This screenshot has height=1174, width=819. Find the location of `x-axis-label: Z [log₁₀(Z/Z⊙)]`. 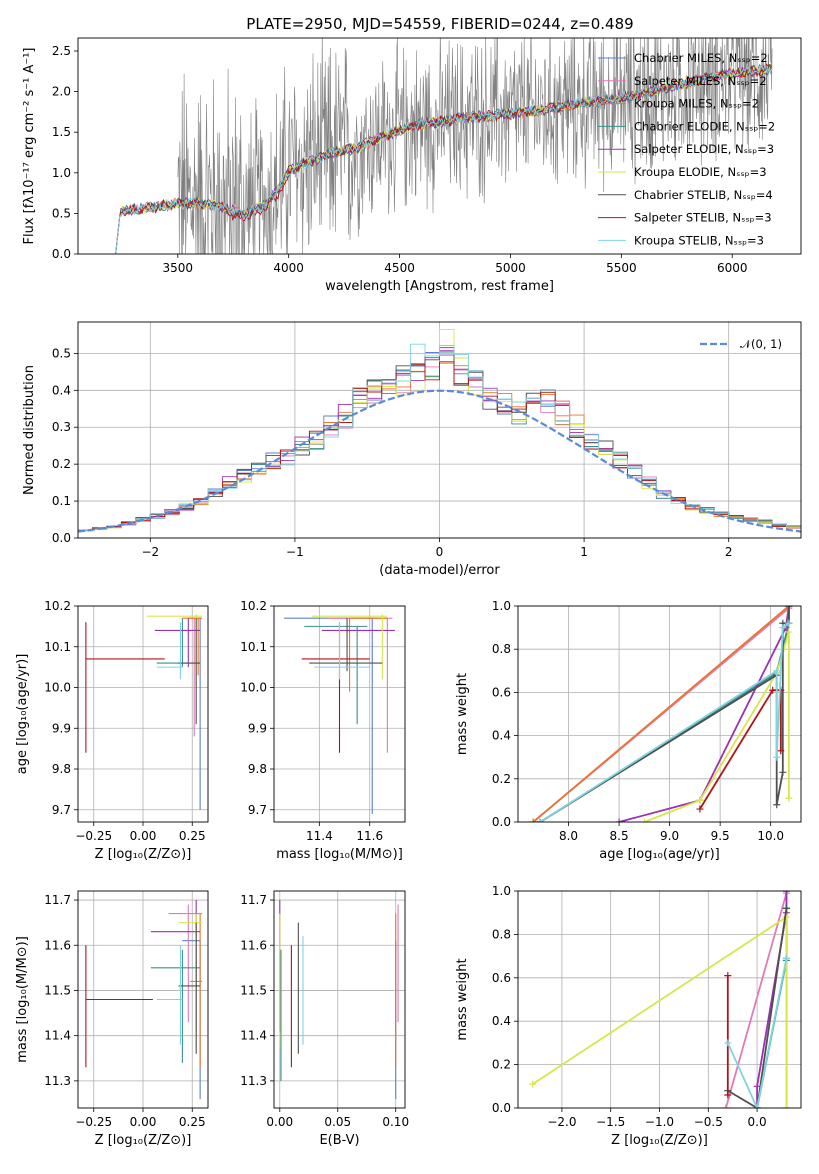

x-axis-label: Z [log₁₀(Z/Z⊙)] is located at coordinates (143, 854).